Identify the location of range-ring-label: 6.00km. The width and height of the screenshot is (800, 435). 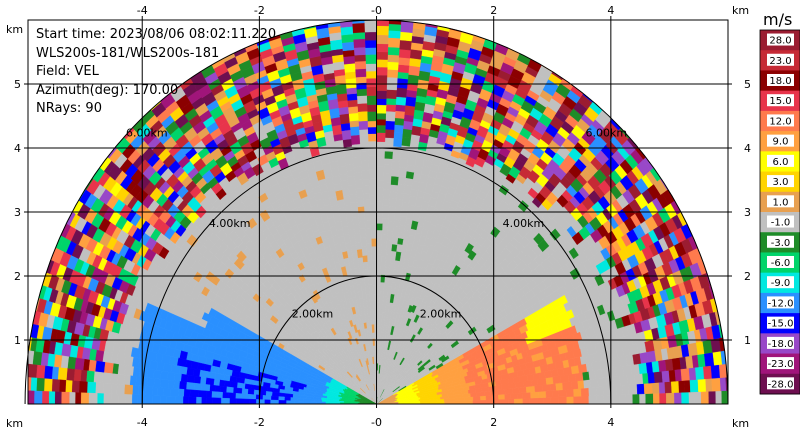
(606, 132).